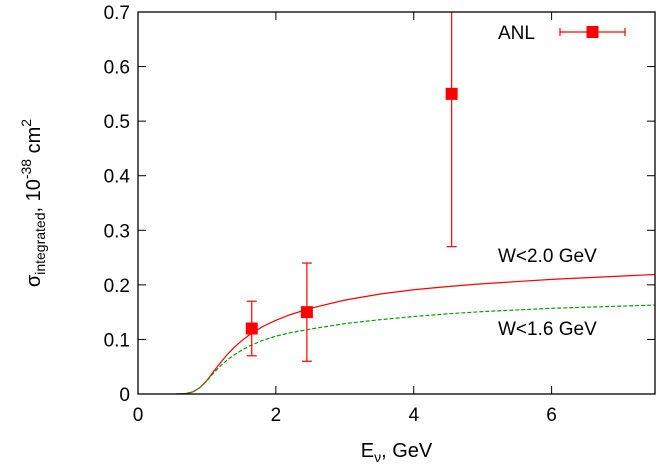 The height and width of the screenshot is (472, 668). I want to click on y-tick-label: 0.3, so click(117, 231).